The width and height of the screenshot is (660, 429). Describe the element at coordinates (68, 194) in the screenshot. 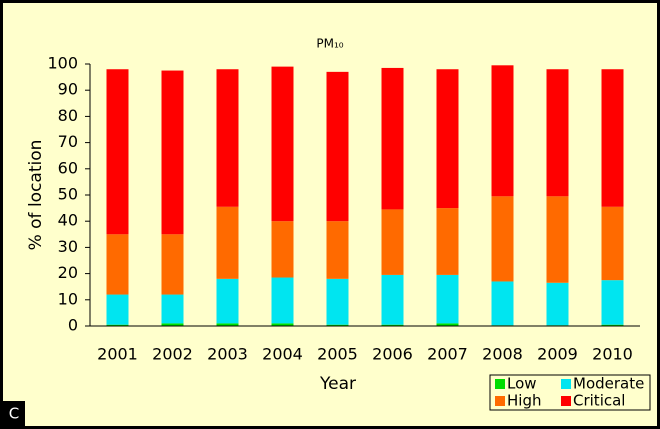

I see `y-tick-label: 50` at that location.